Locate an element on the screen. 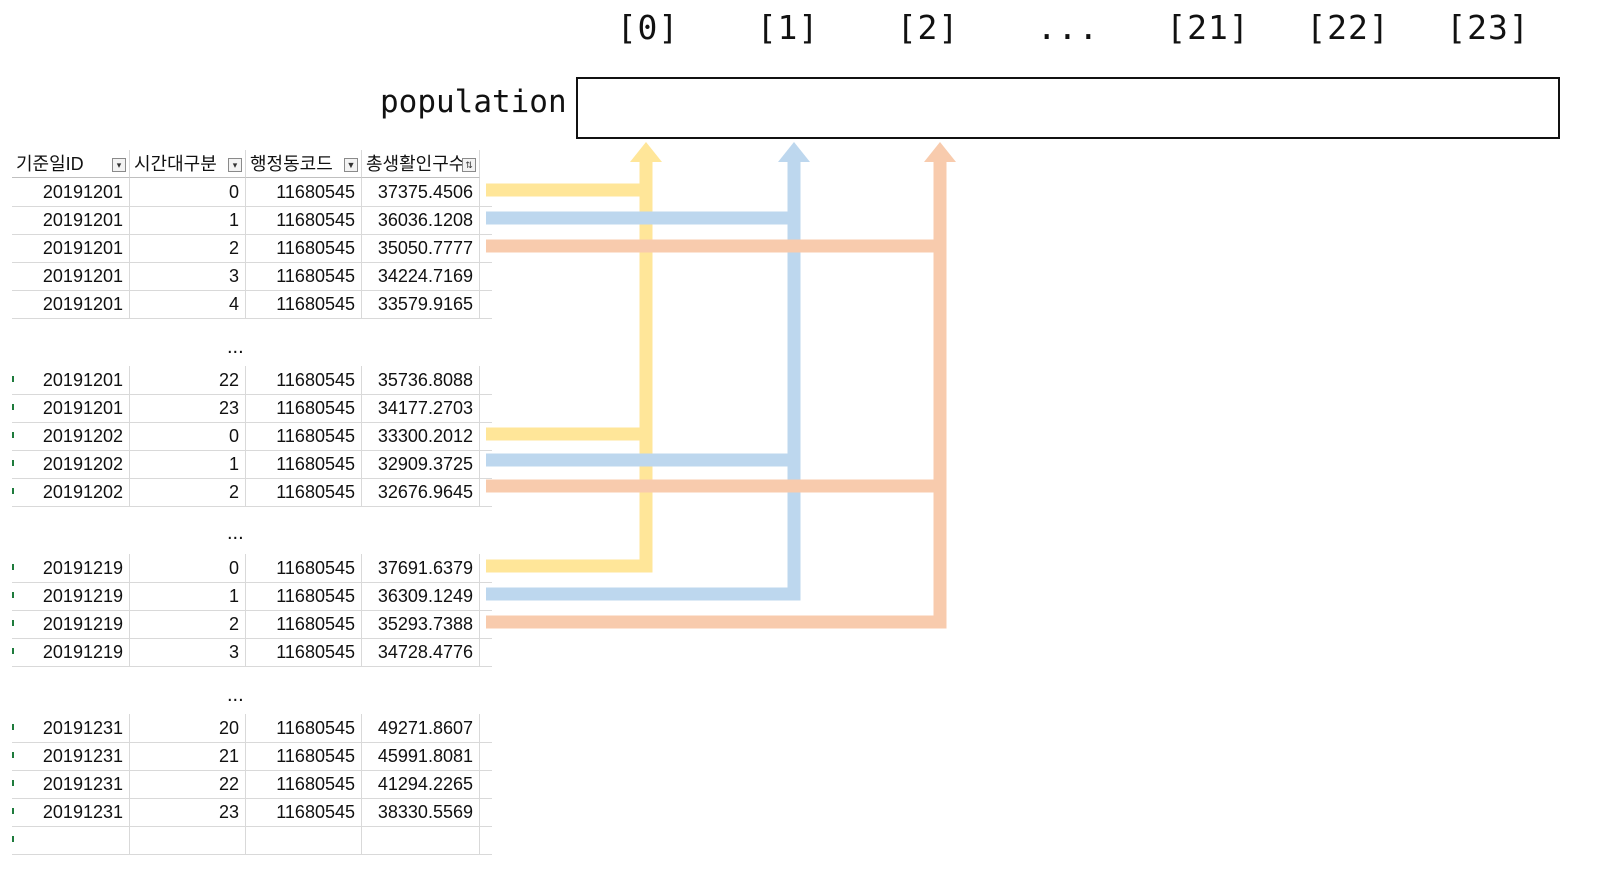  cell-time-slot: 21 is located at coordinates (188, 756).